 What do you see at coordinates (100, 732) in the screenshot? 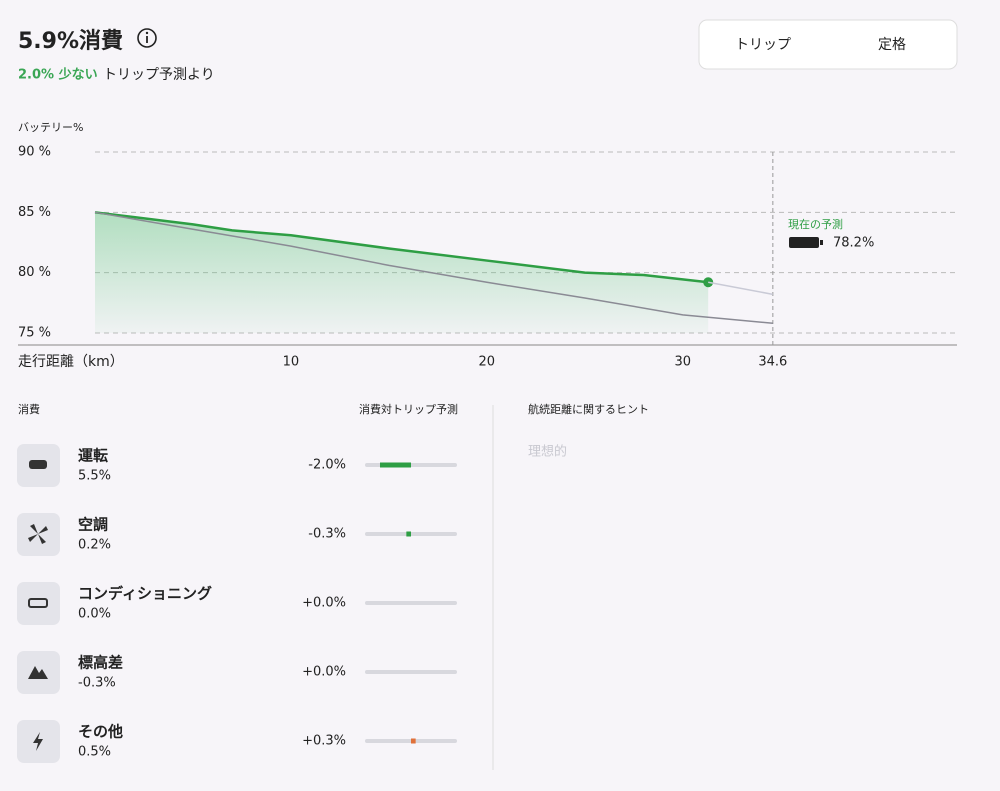
I see `row-name: その他` at bounding box center [100, 732].